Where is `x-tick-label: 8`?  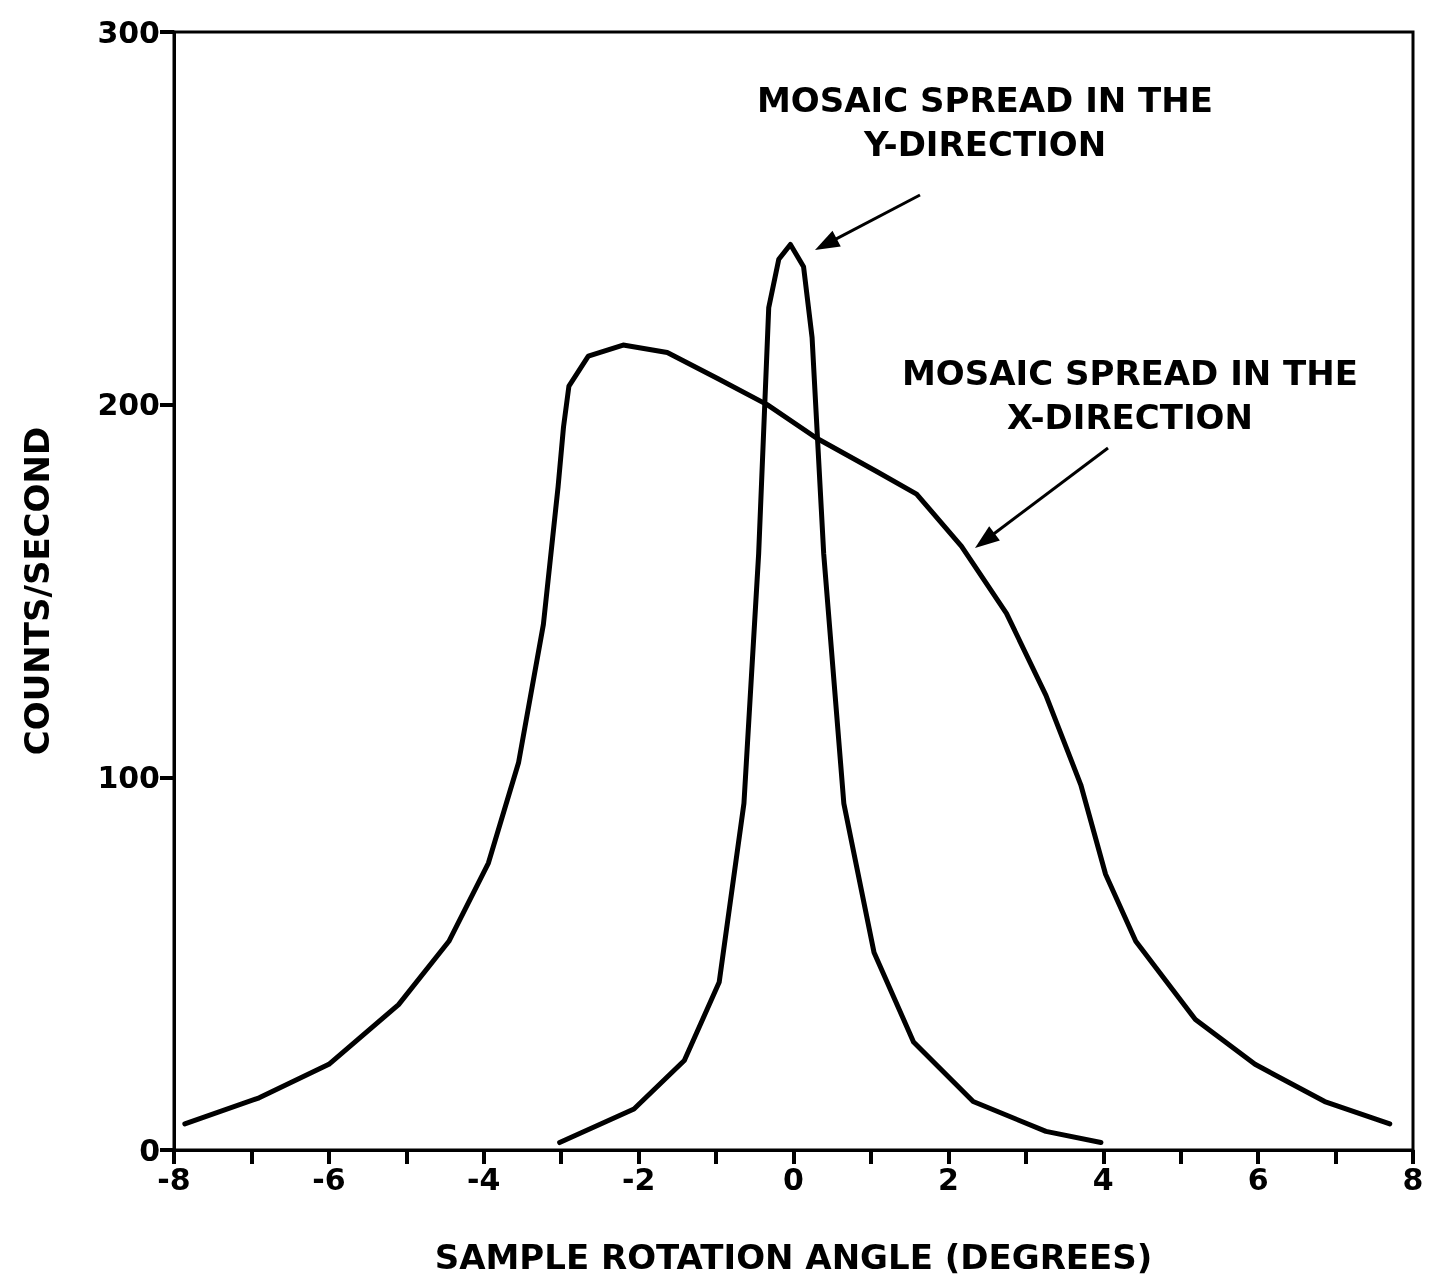
x-tick-label: 8 is located at coordinates (1413, 1179).